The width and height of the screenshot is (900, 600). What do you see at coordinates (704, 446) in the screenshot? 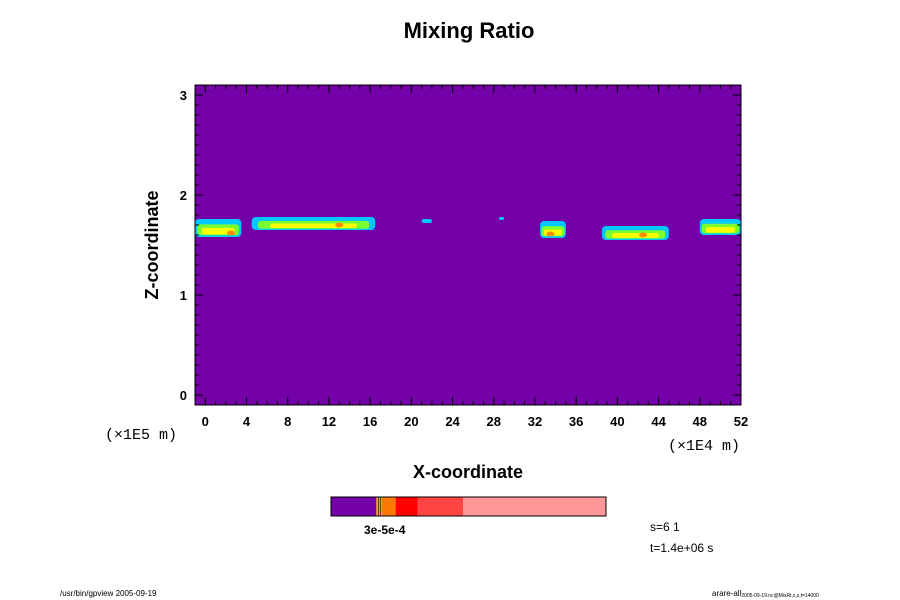
I see `x-axis-unit: (×1E4 m)` at bounding box center [704, 446].